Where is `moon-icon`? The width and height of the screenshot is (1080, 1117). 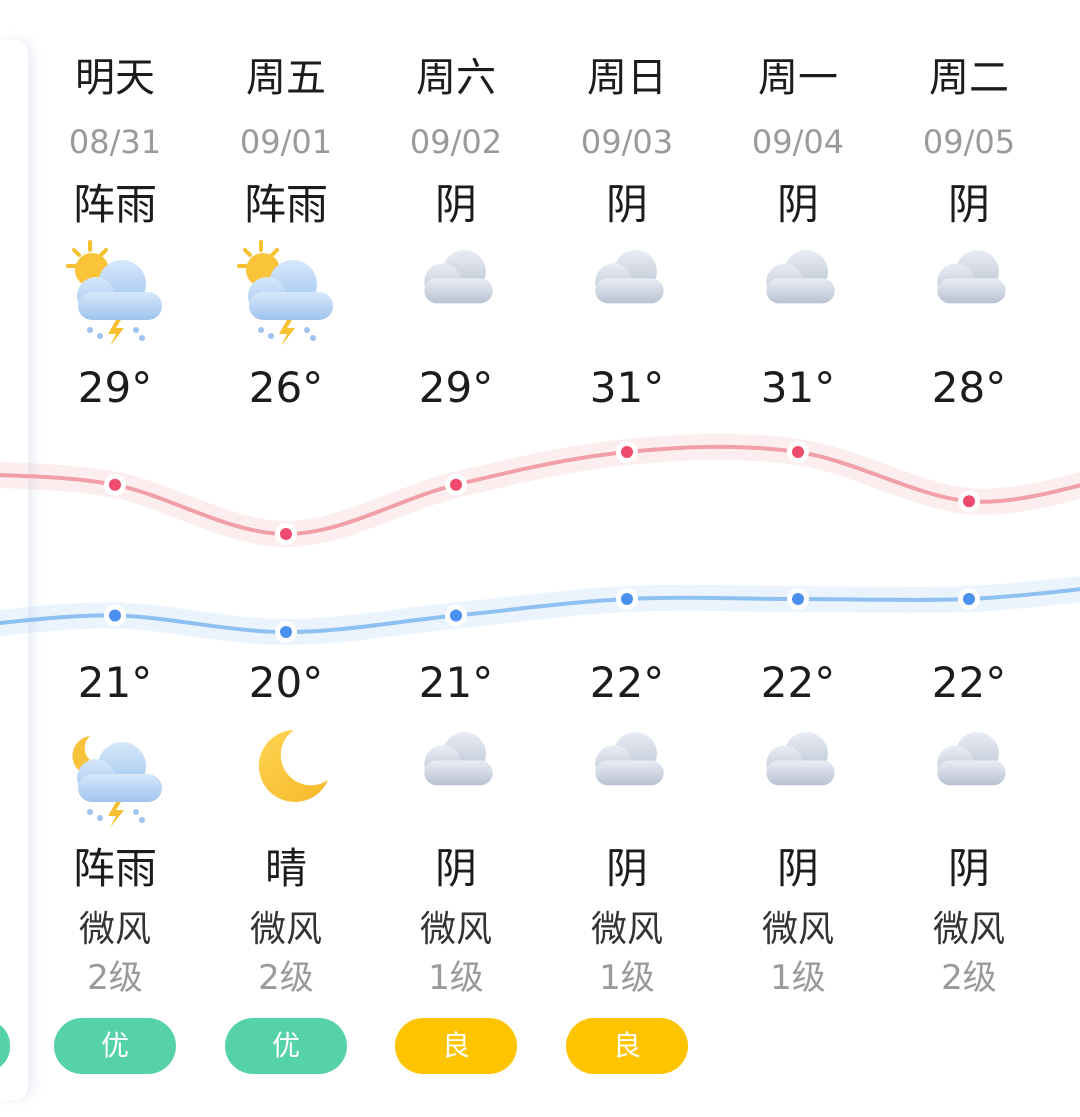
moon-icon is located at coordinates (286, 772).